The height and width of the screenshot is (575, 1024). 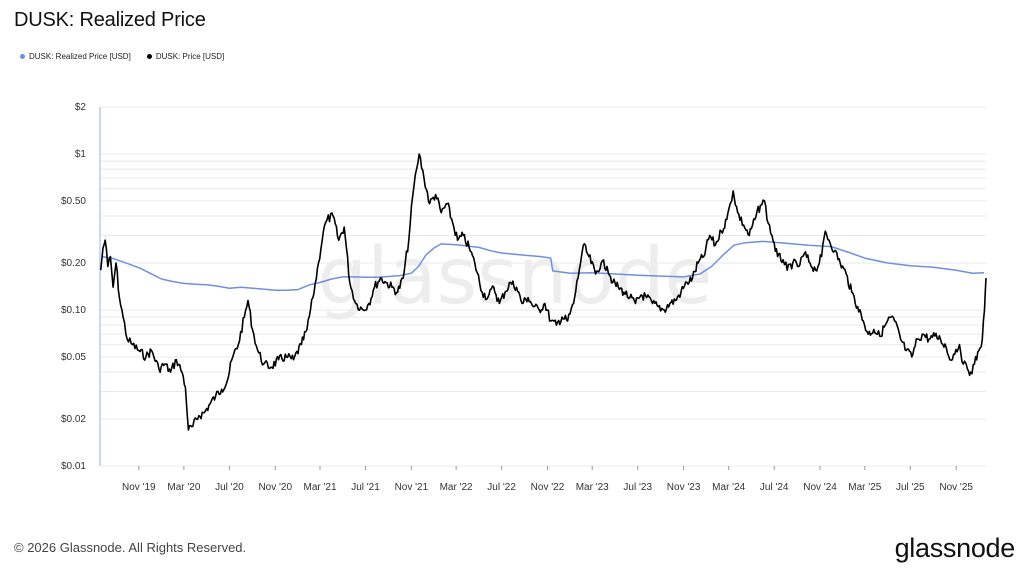 What do you see at coordinates (319, 487) in the screenshot?
I see `x-tick-label: Mar '21` at bounding box center [319, 487].